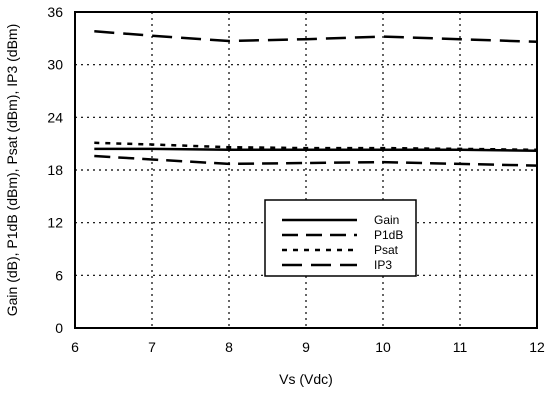 The width and height of the screenshot is (552, 395). I want to click on legend-label: Gain, so click(386, 220).